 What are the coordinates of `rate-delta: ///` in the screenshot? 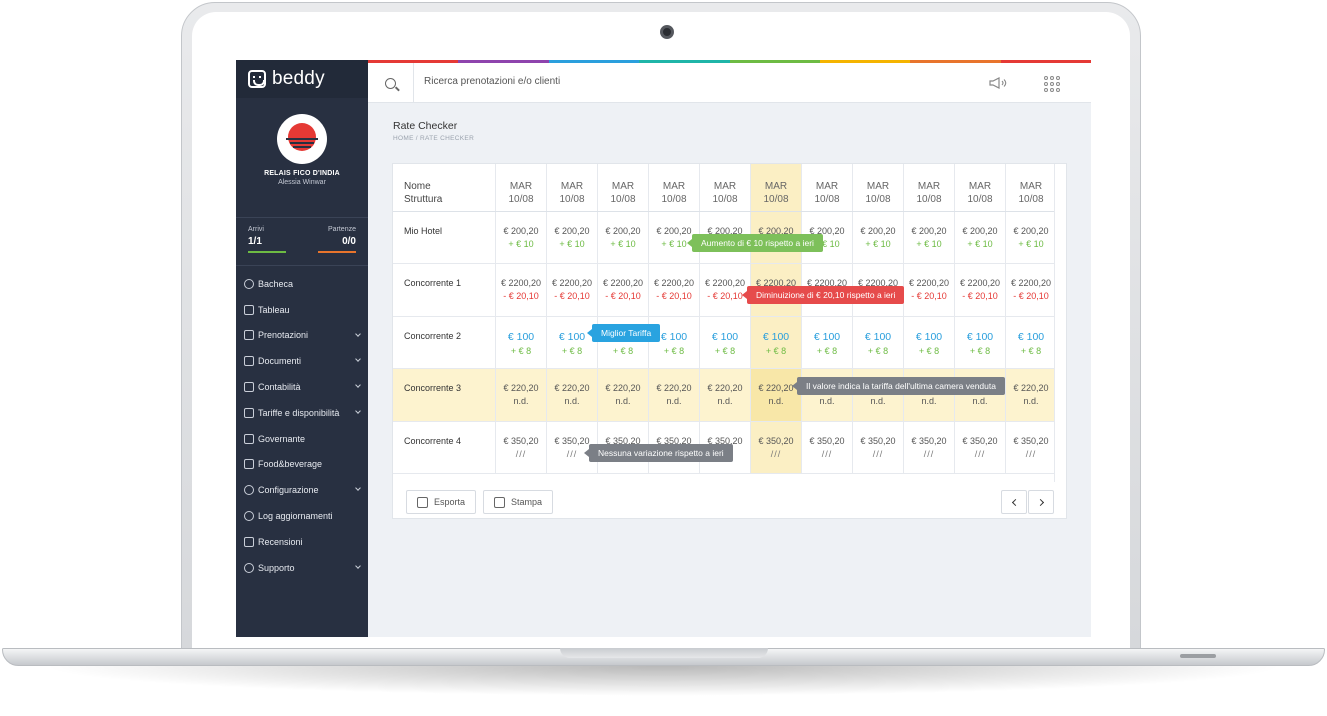 It's located at (929, 453).